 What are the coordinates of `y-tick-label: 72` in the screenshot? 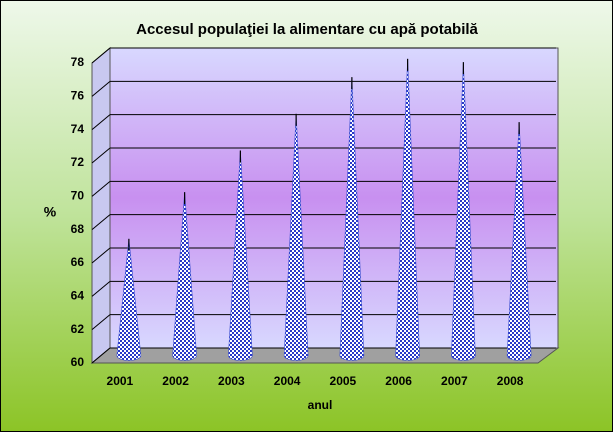 It's located at (78, 162).